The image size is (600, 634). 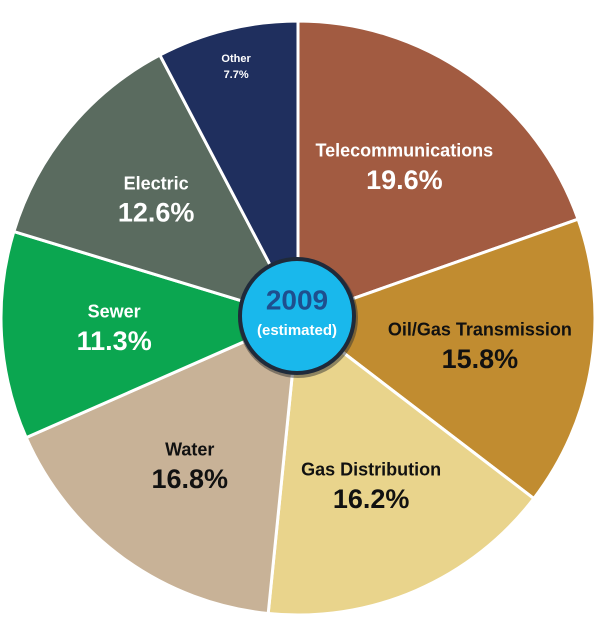 I want to click on slice-name: Telecommunications, so click(x=404, y=150).